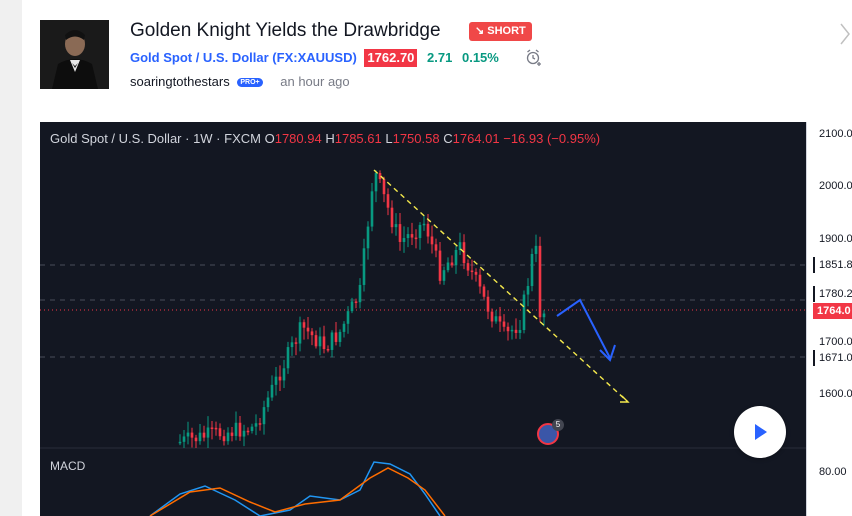 The width and height of the screenshot is (852, 516). Describe the element at coordinates (845, 36) in the screenshot. I see `chevron-right-icon` at that location.